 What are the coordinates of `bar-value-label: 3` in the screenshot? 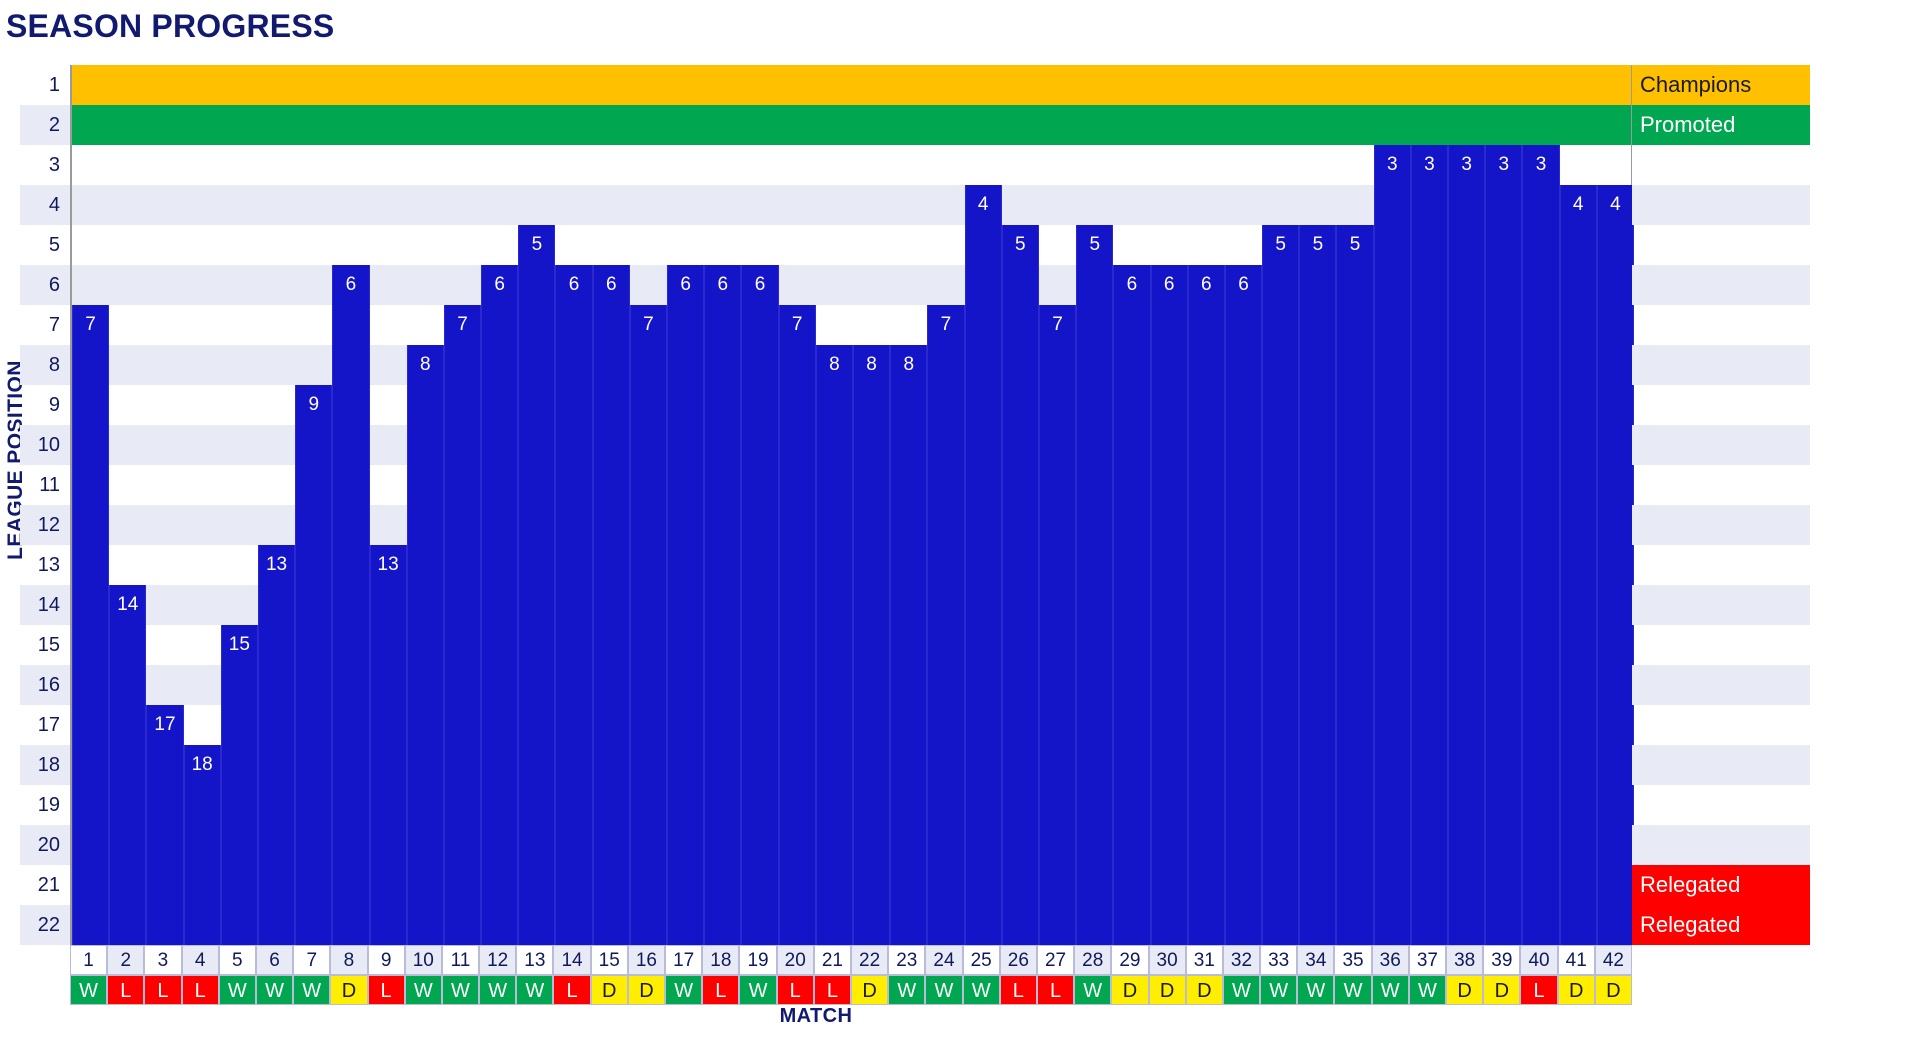 It's located at (1392, 164).